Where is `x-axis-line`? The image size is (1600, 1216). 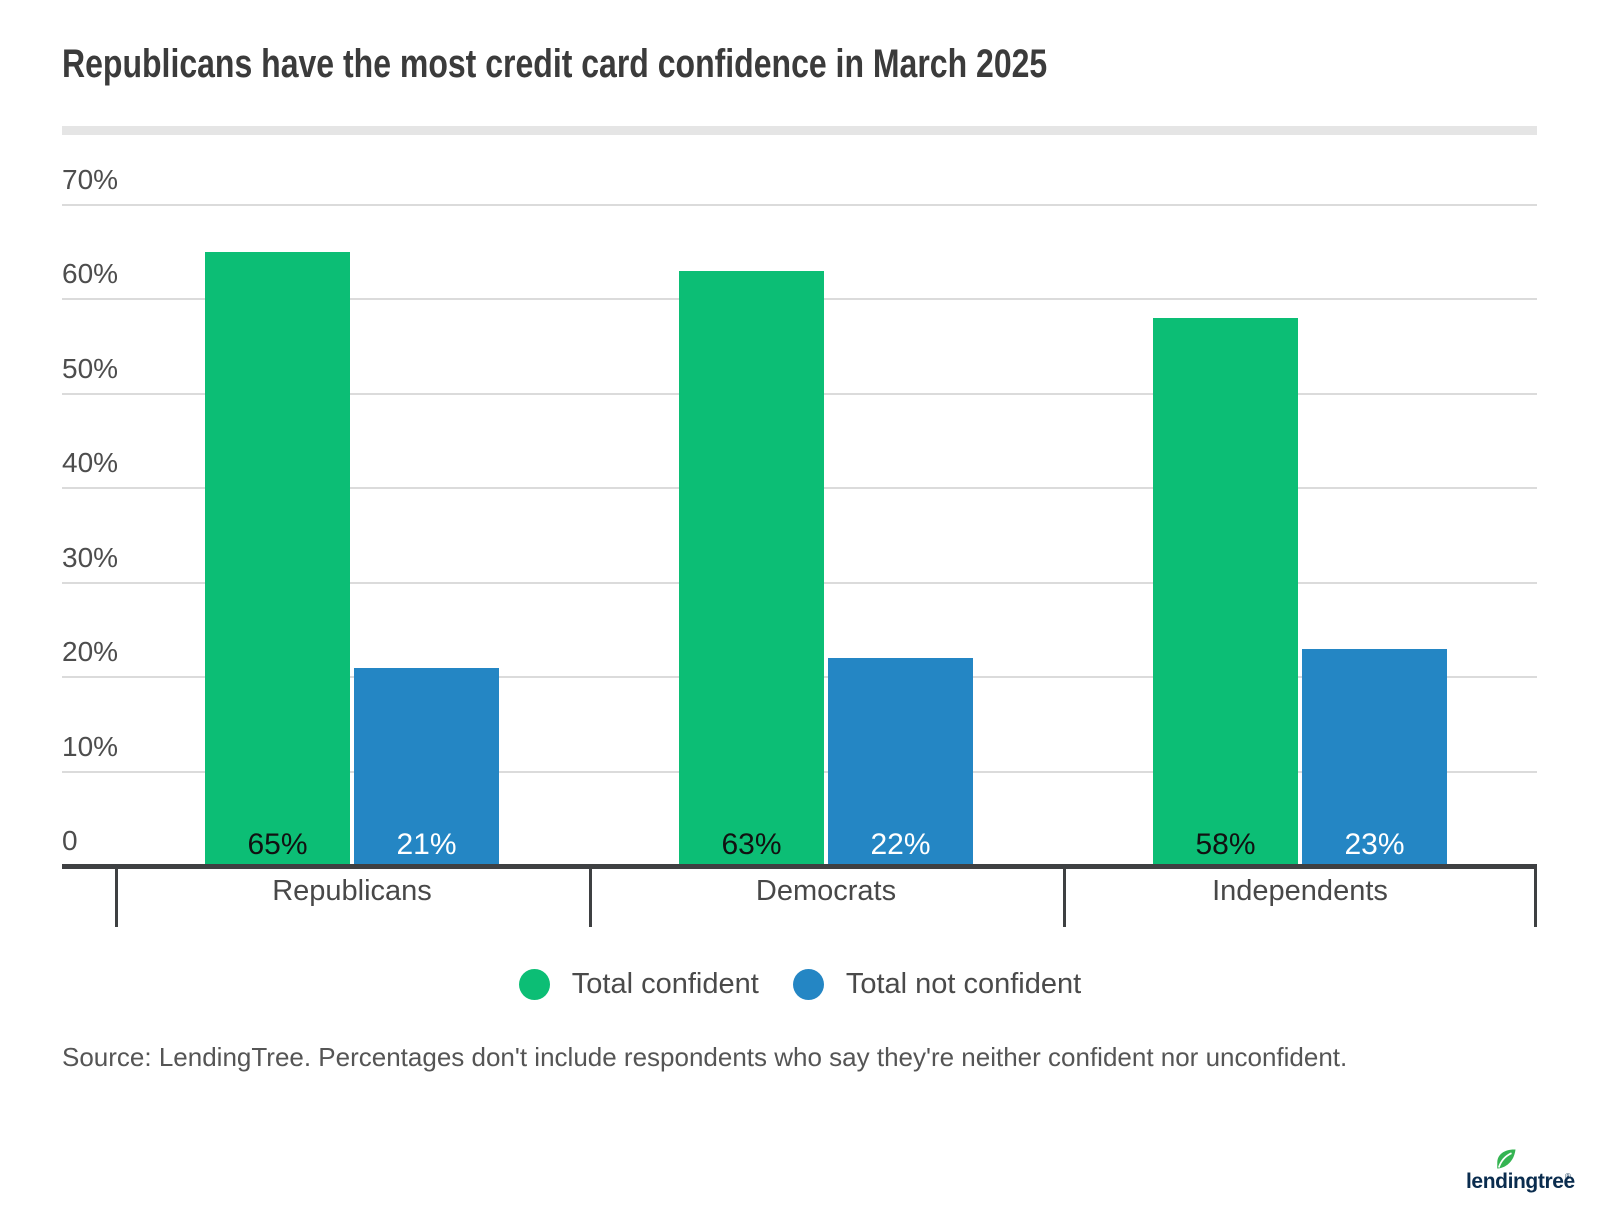 x-axis-line is located at coordinates (799, 866).